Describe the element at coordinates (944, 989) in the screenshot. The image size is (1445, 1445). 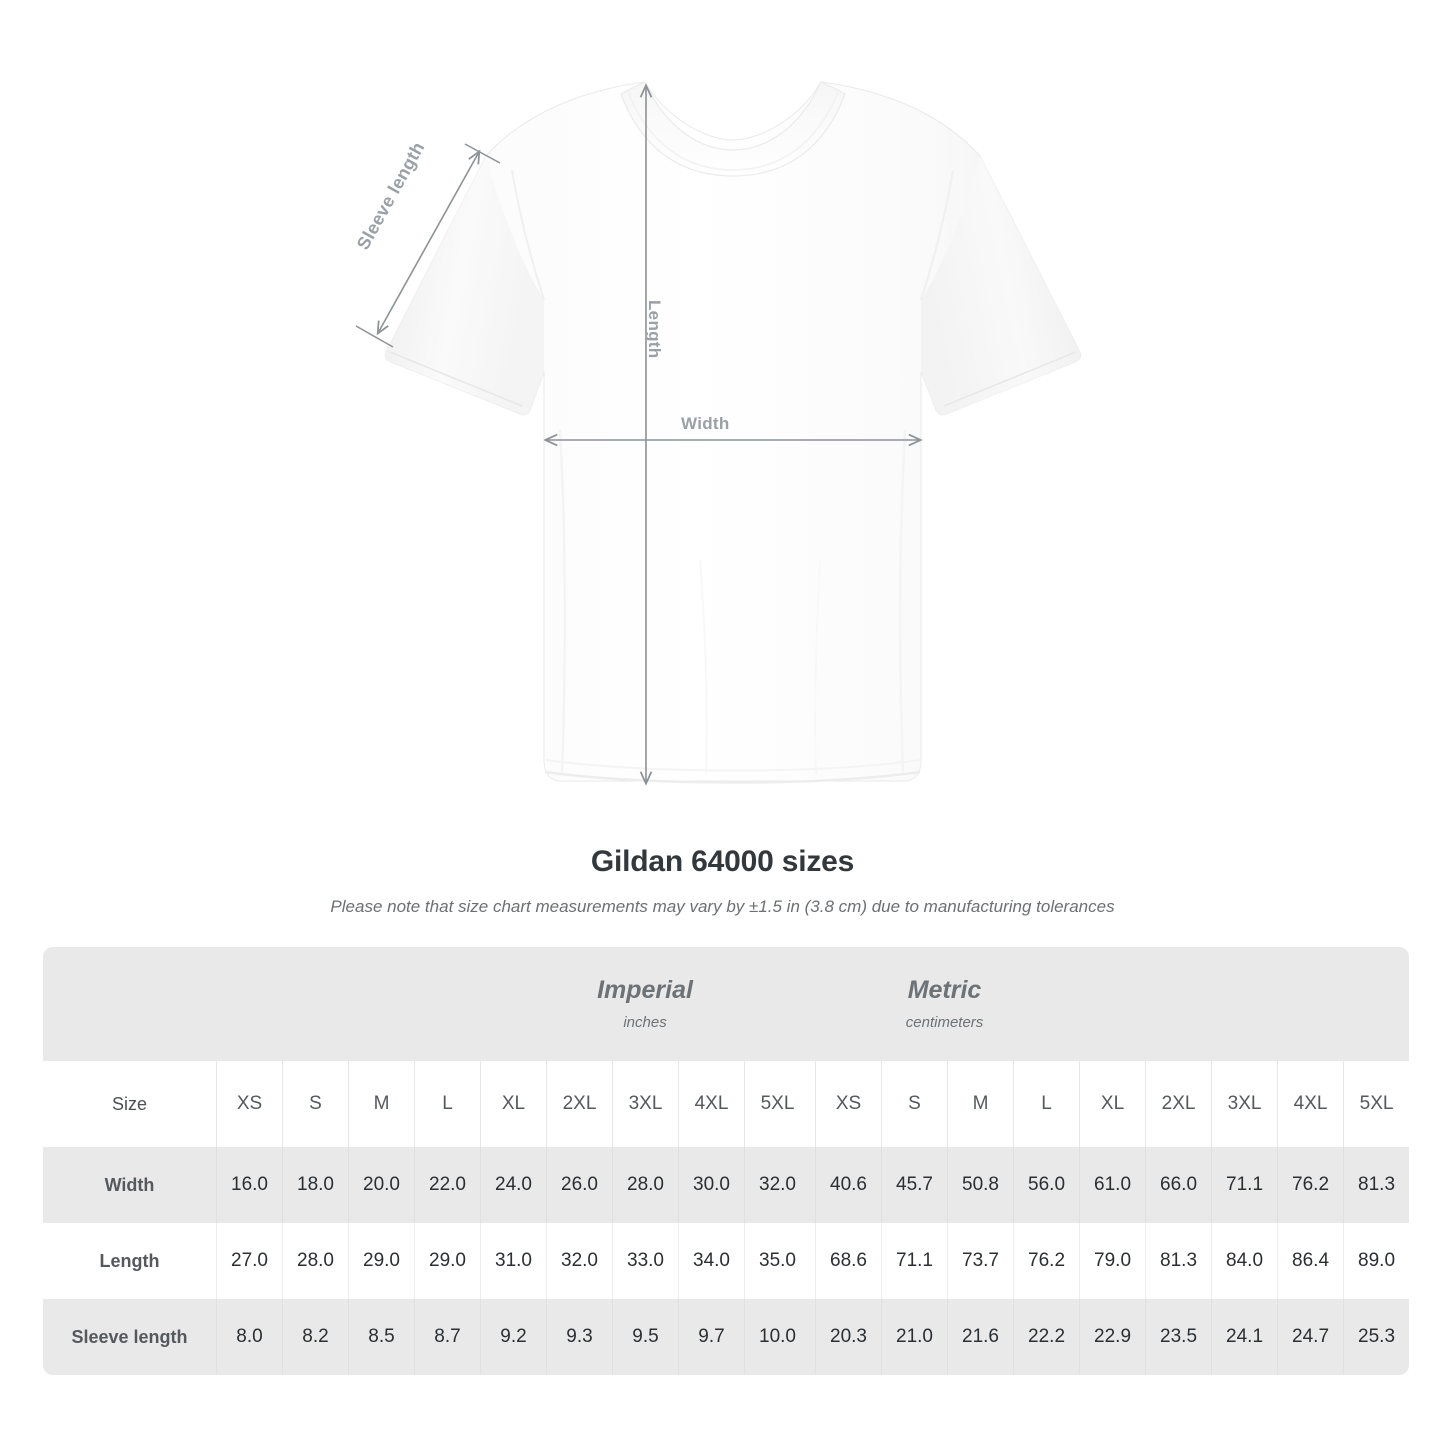
I see `unit-system-metric-name: Metric` at that location.